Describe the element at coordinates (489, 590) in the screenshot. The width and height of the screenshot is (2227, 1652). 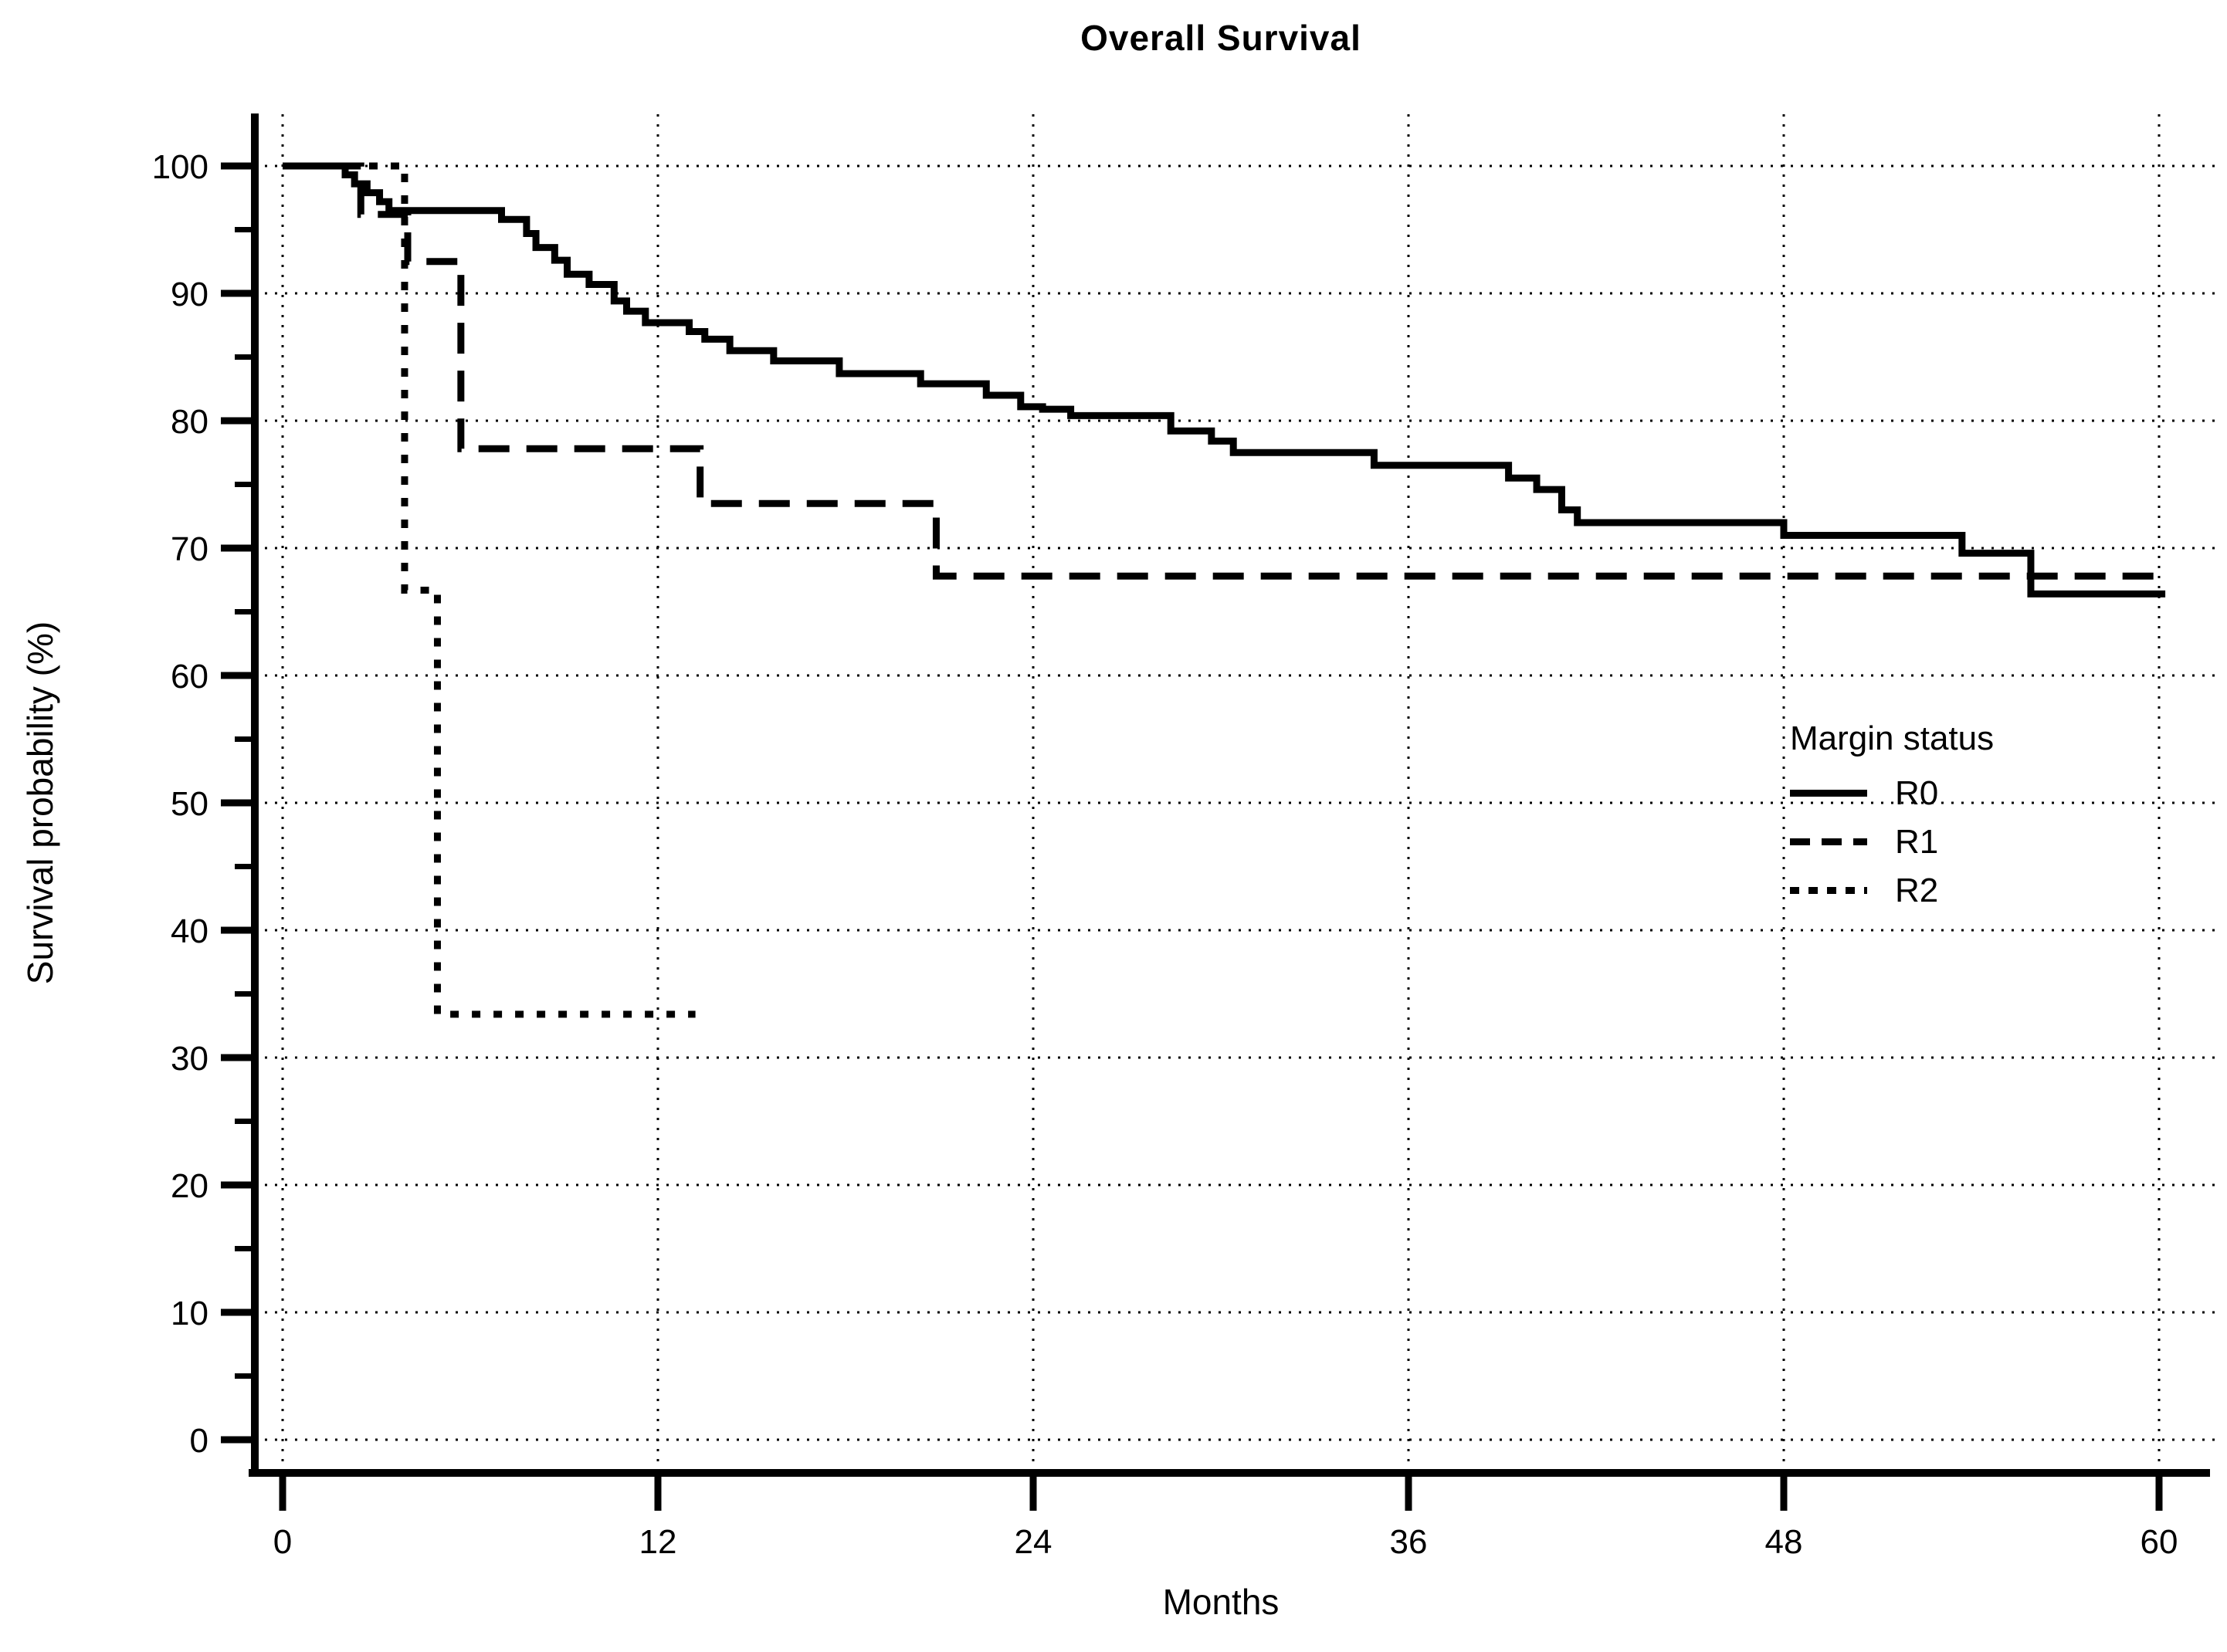
I see `survival-curve-r2` at that location.